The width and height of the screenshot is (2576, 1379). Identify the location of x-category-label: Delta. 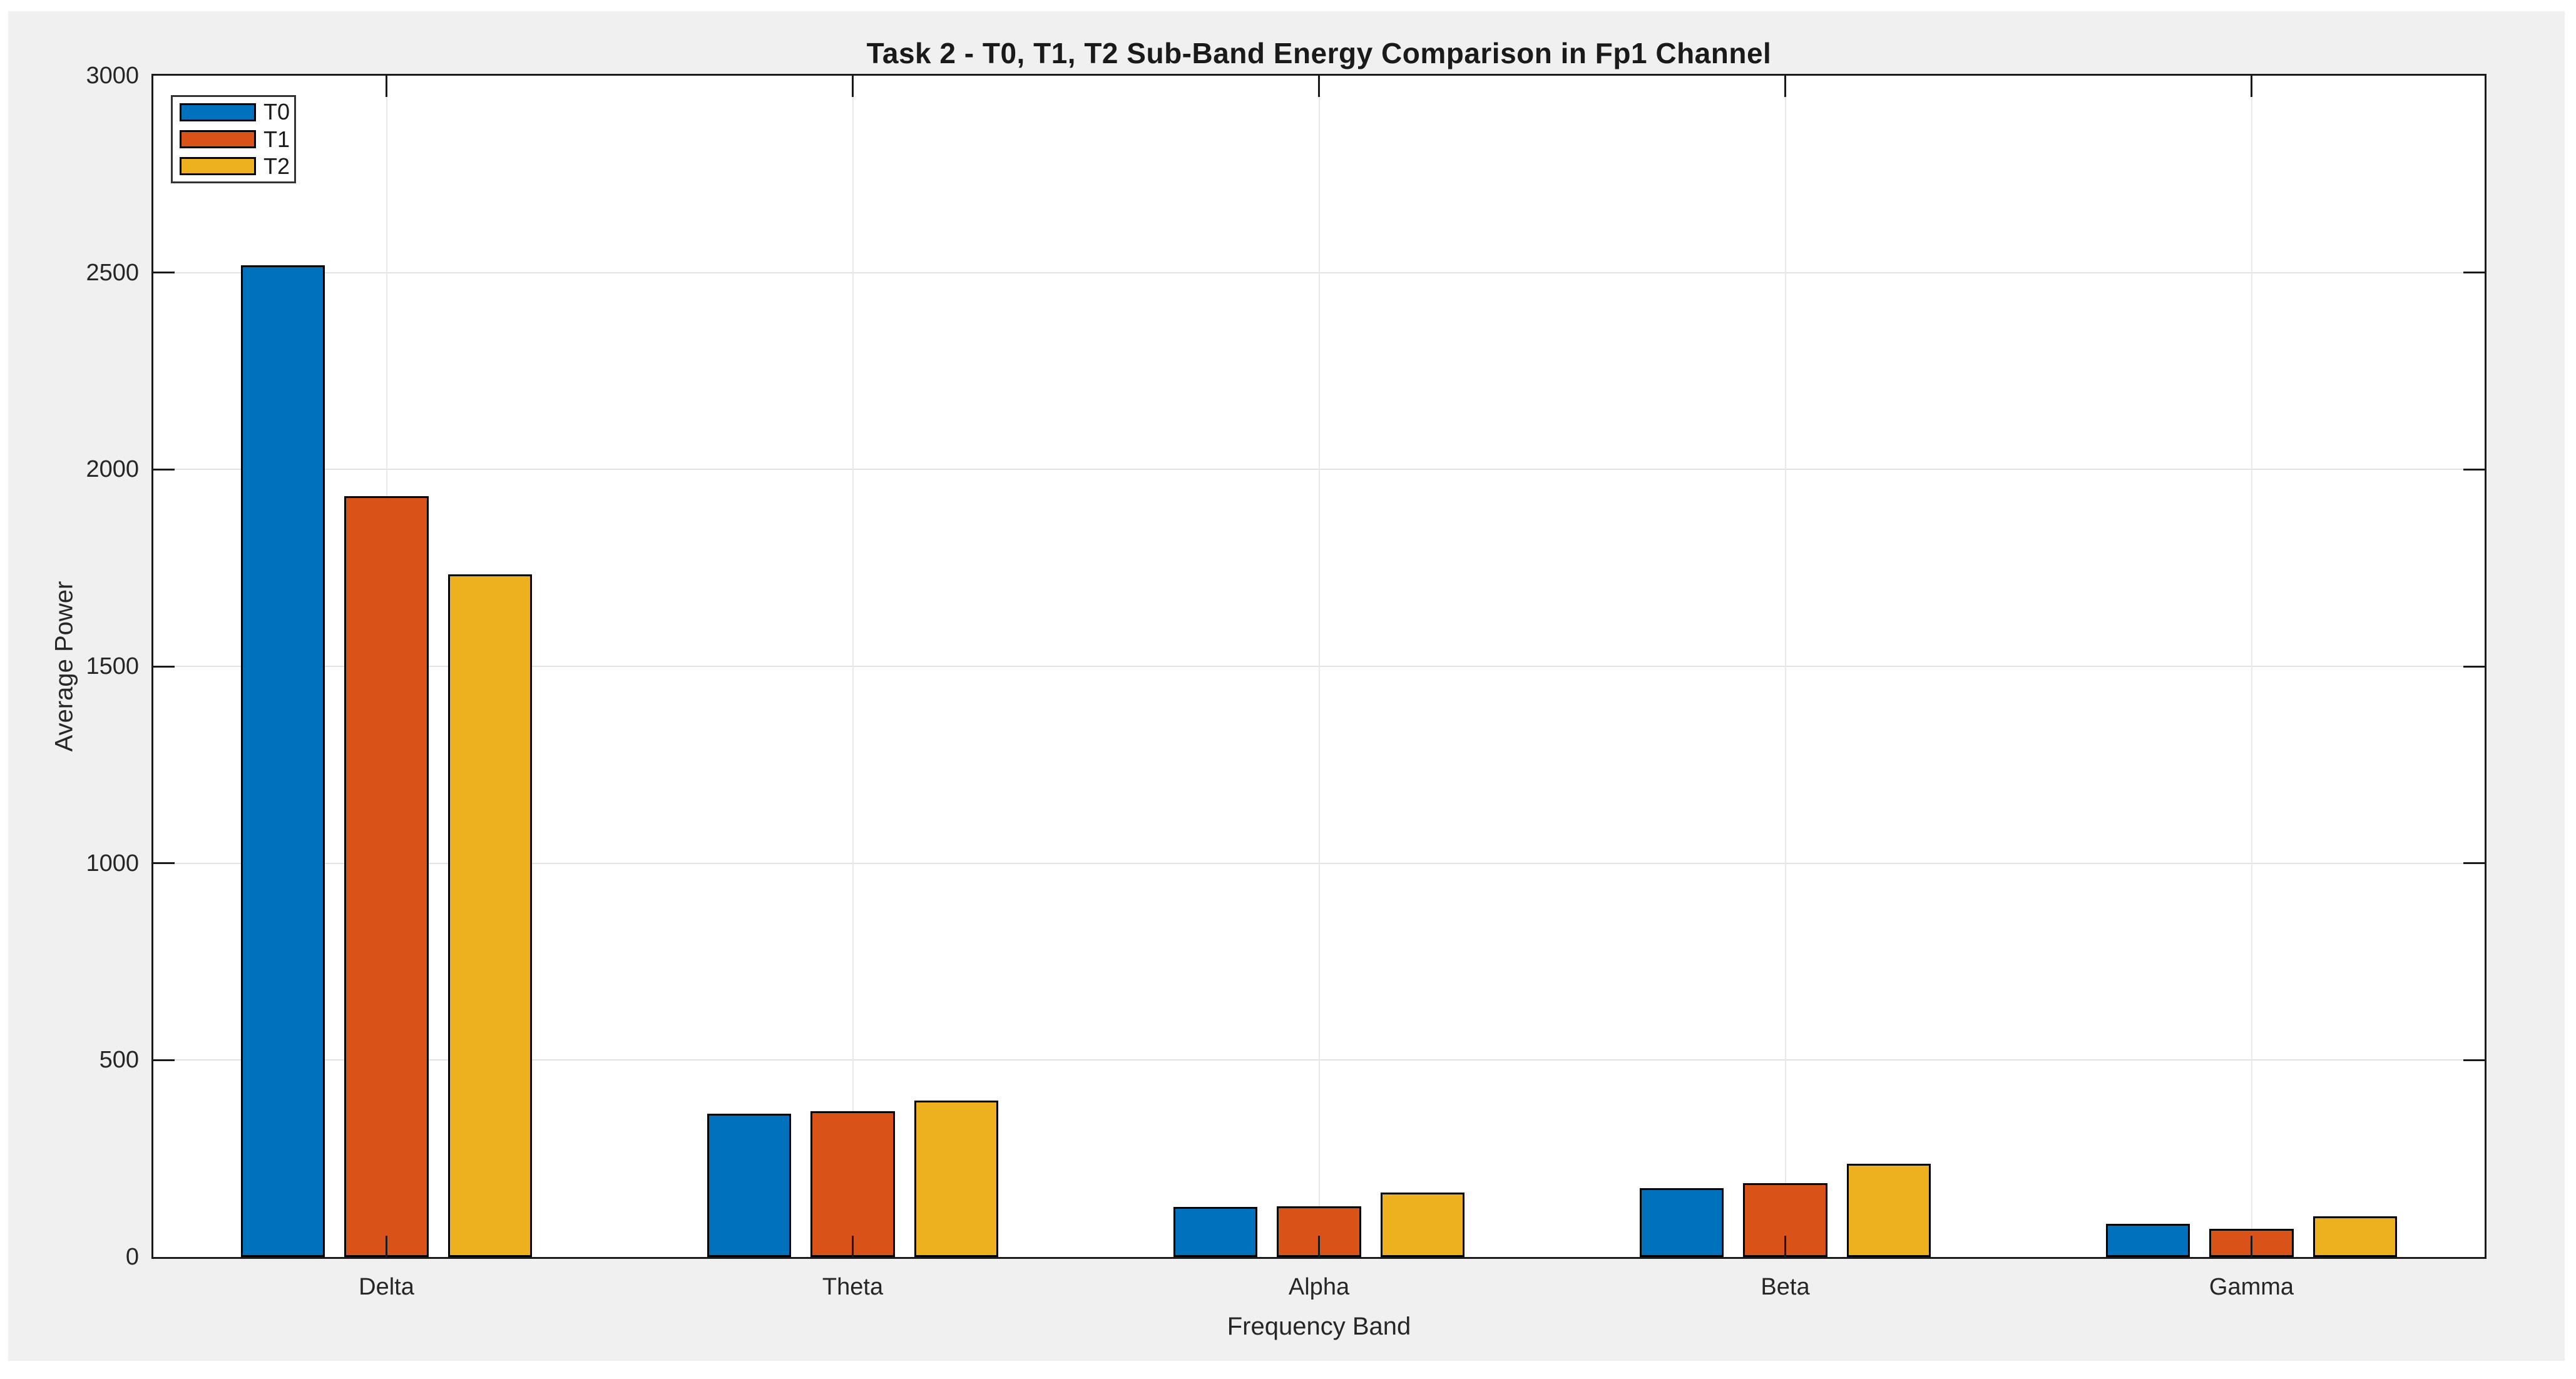
(386, 1287).